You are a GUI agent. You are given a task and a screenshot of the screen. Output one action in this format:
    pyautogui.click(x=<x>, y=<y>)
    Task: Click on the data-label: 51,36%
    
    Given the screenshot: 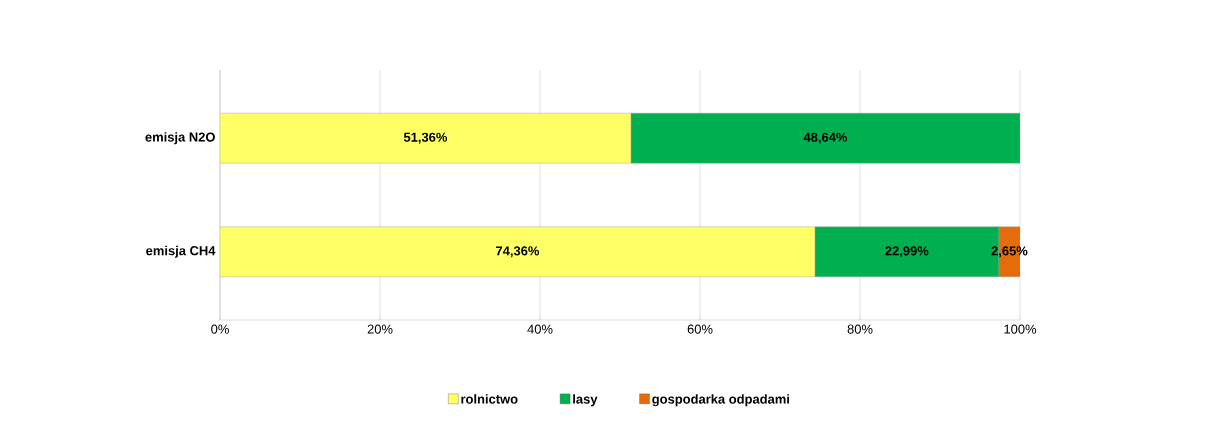 What is the action you would take?
    pyautogui.click(x=425, y=138)
    